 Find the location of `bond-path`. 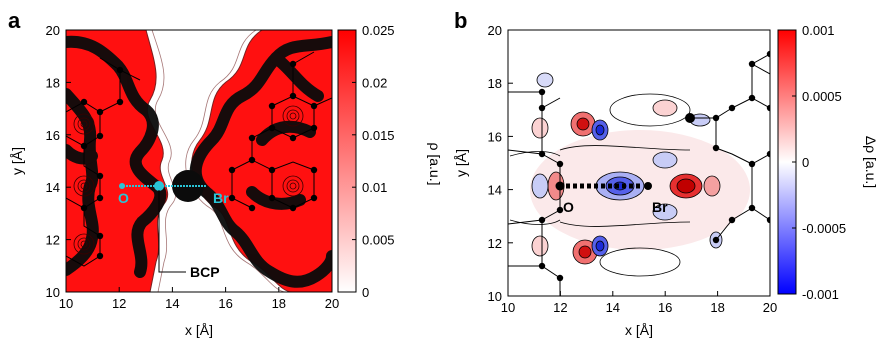

bond-path is located at coordinates (162, 186).